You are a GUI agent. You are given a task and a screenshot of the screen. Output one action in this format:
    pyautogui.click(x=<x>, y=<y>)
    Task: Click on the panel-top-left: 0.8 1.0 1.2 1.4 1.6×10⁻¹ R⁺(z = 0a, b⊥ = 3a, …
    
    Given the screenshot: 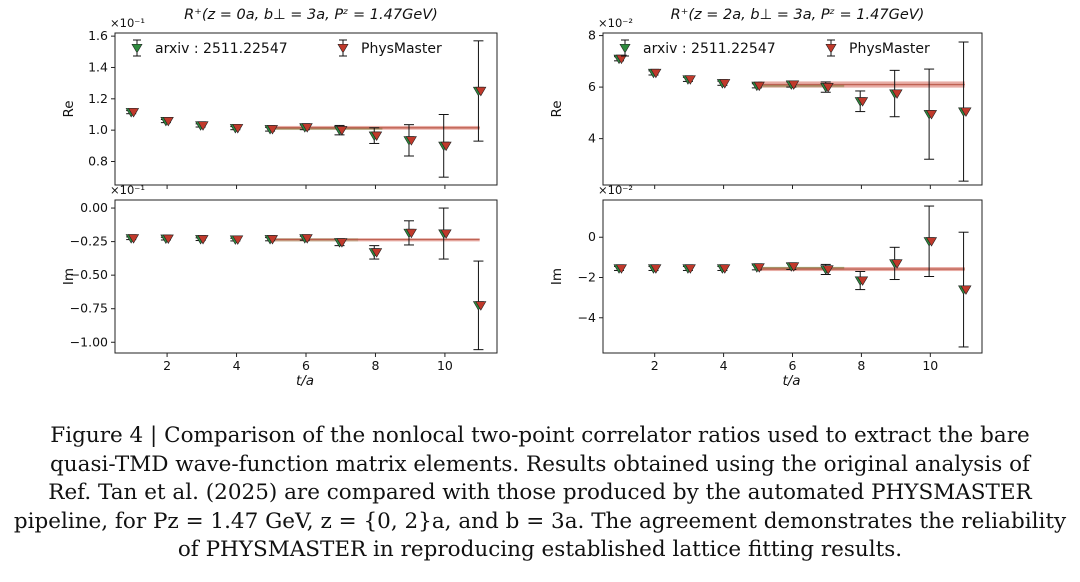 What is the action you would take?
    pyautogui.click(x=279, y=98)
    